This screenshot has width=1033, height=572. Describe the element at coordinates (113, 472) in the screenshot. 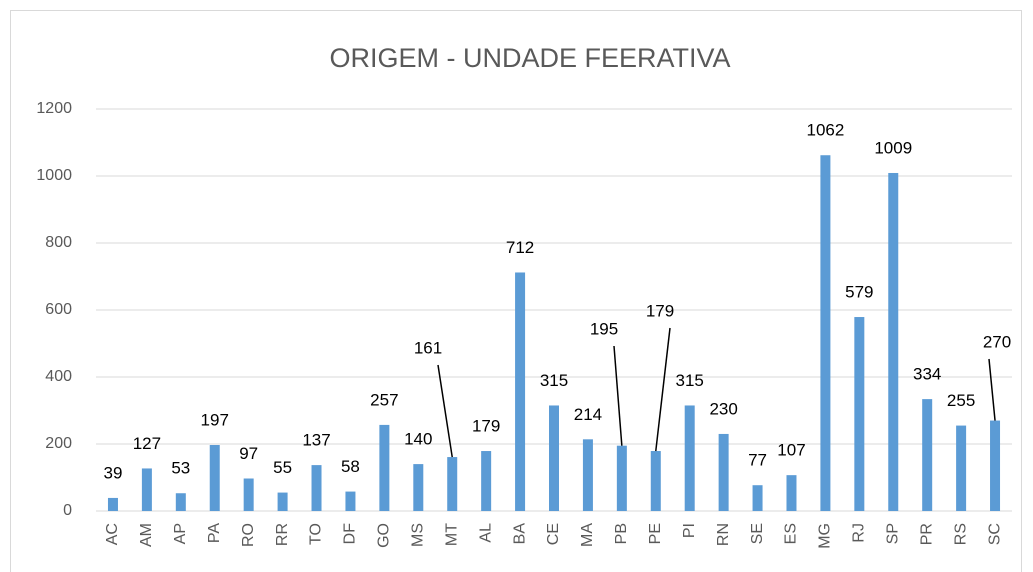

I see `data-label: 39` at that location.